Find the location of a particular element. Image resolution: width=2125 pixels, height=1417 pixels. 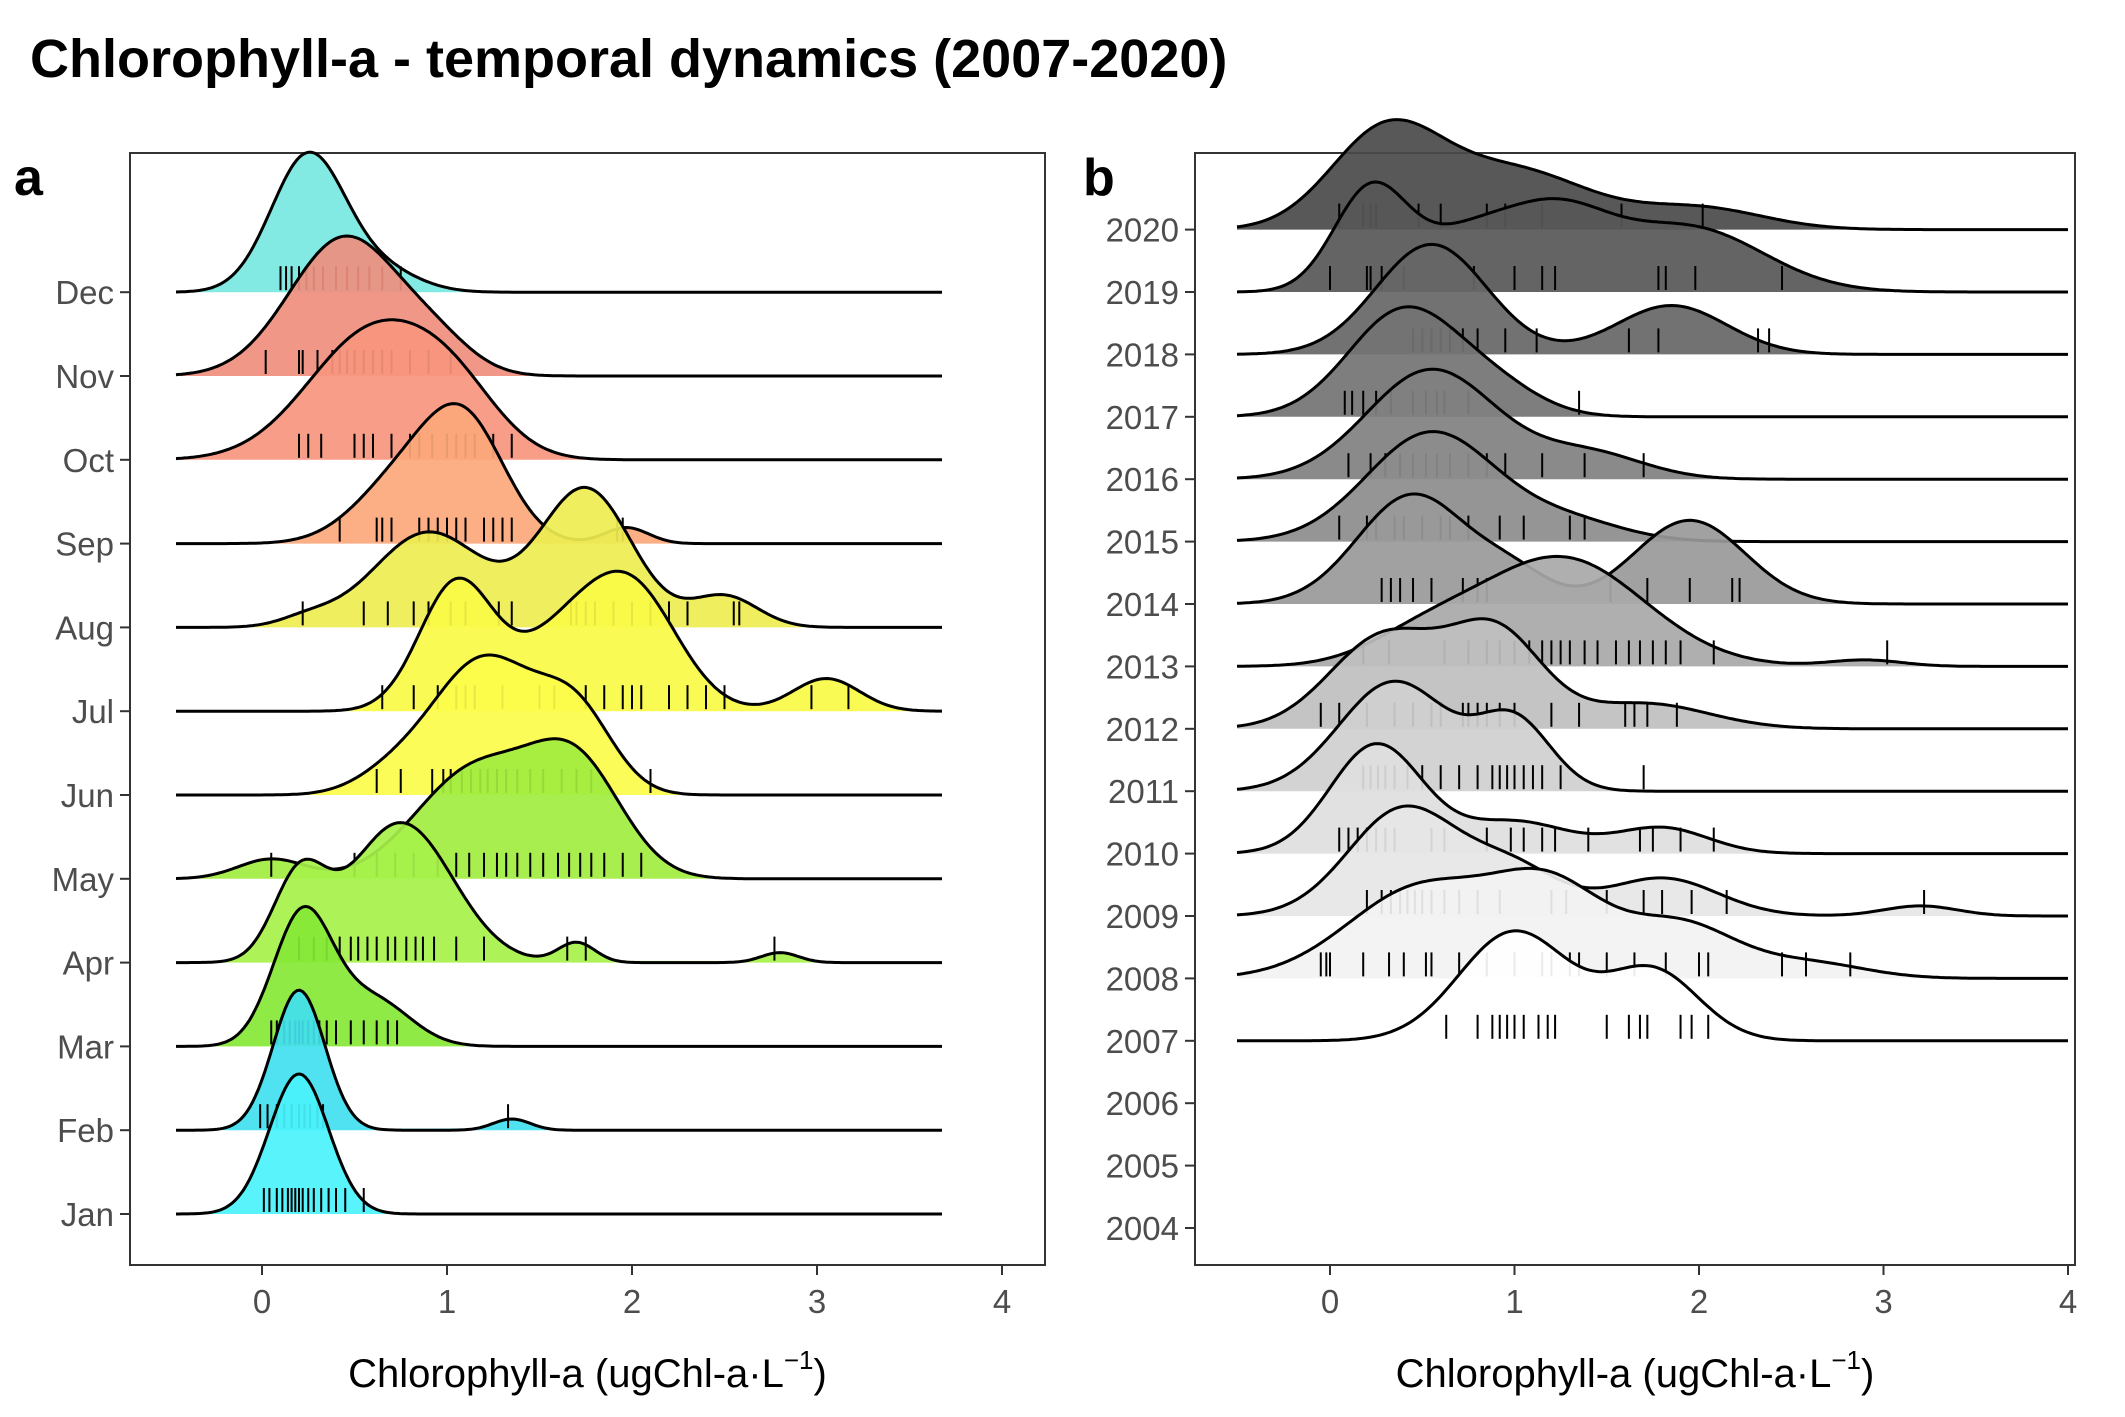

y-tick-label: Apr is located at coordinates (88, 963).